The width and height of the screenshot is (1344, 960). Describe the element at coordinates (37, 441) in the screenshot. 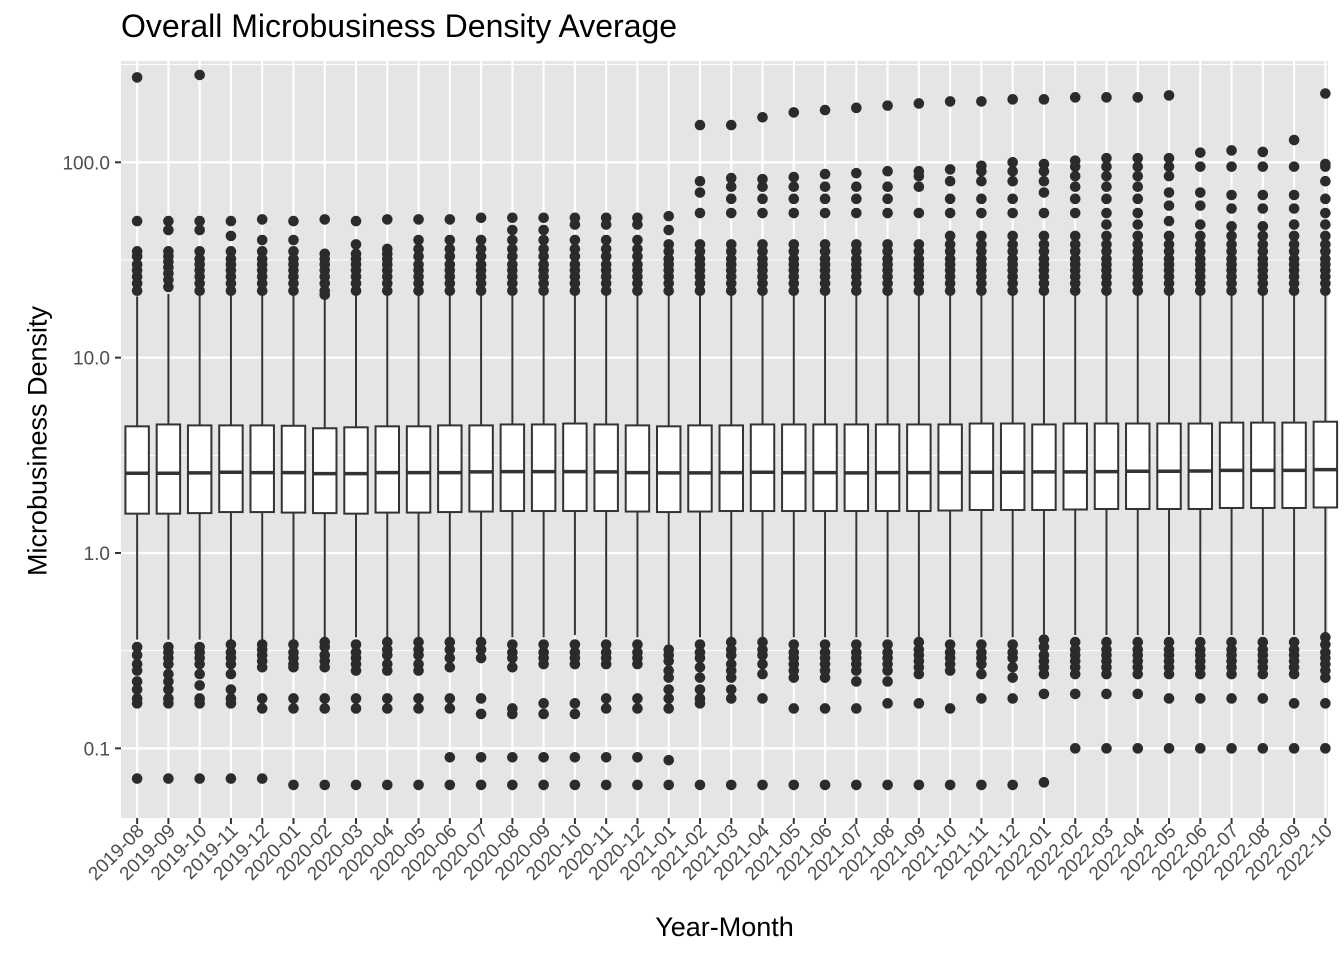

I see `y-axis-title: Microbusiness Density` at that location.